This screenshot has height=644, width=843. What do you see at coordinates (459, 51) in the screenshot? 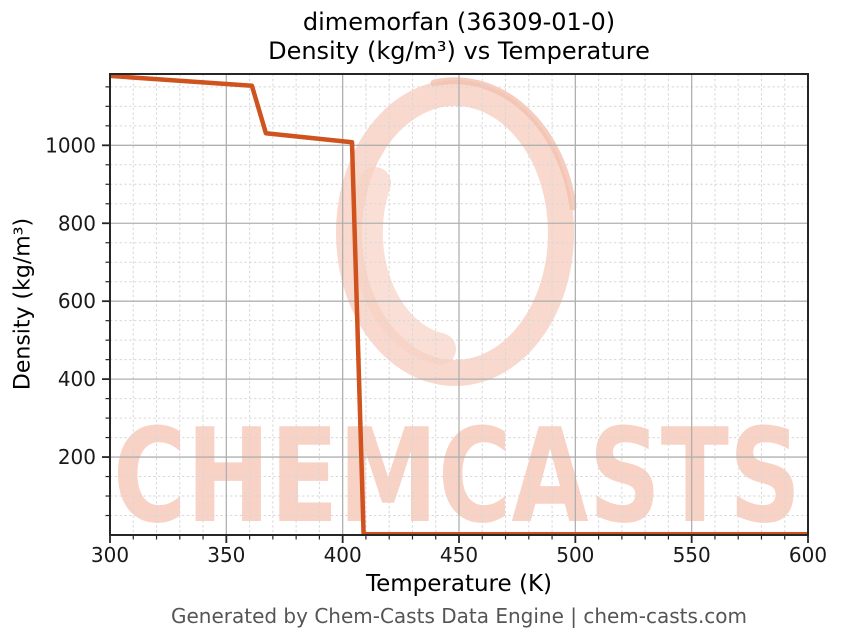
I see `chart-title-line2: Density (kg/m³) vs Temperature` at bounding box center [459, 51].